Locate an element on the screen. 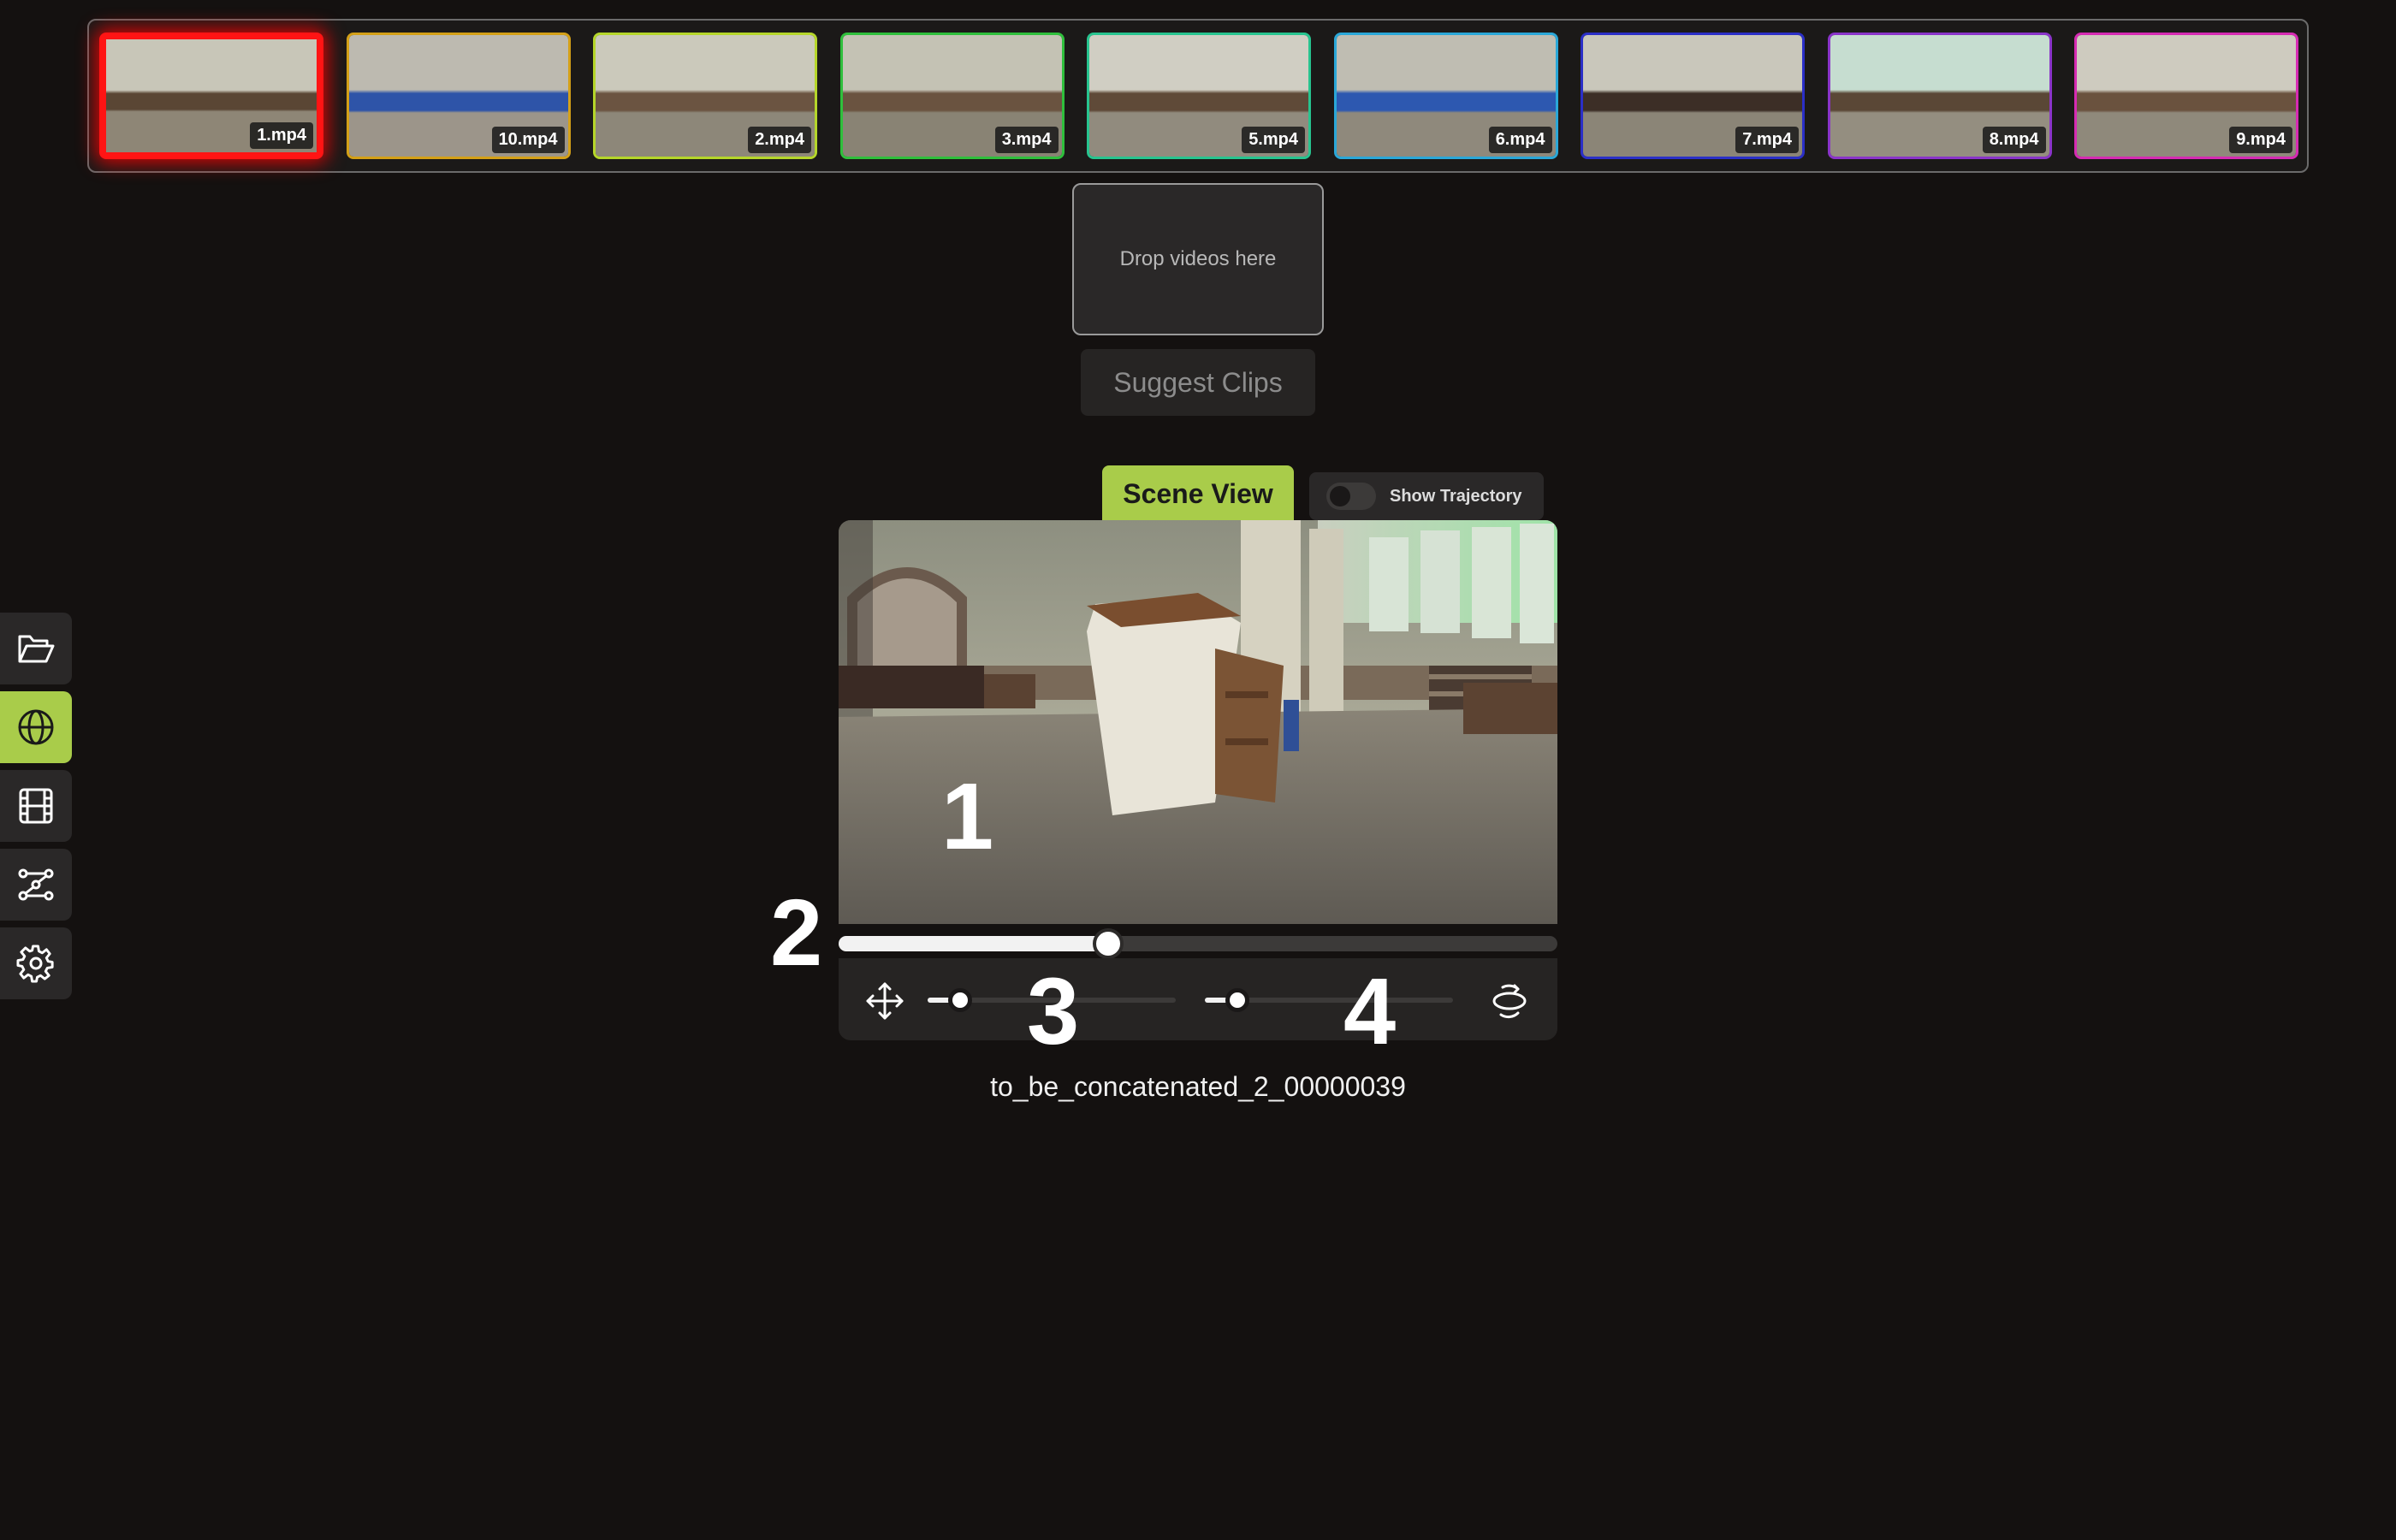 The image size is (2396, 1540). video-thumbnail: 8.mp4 is located at coordinates (1940, 96).